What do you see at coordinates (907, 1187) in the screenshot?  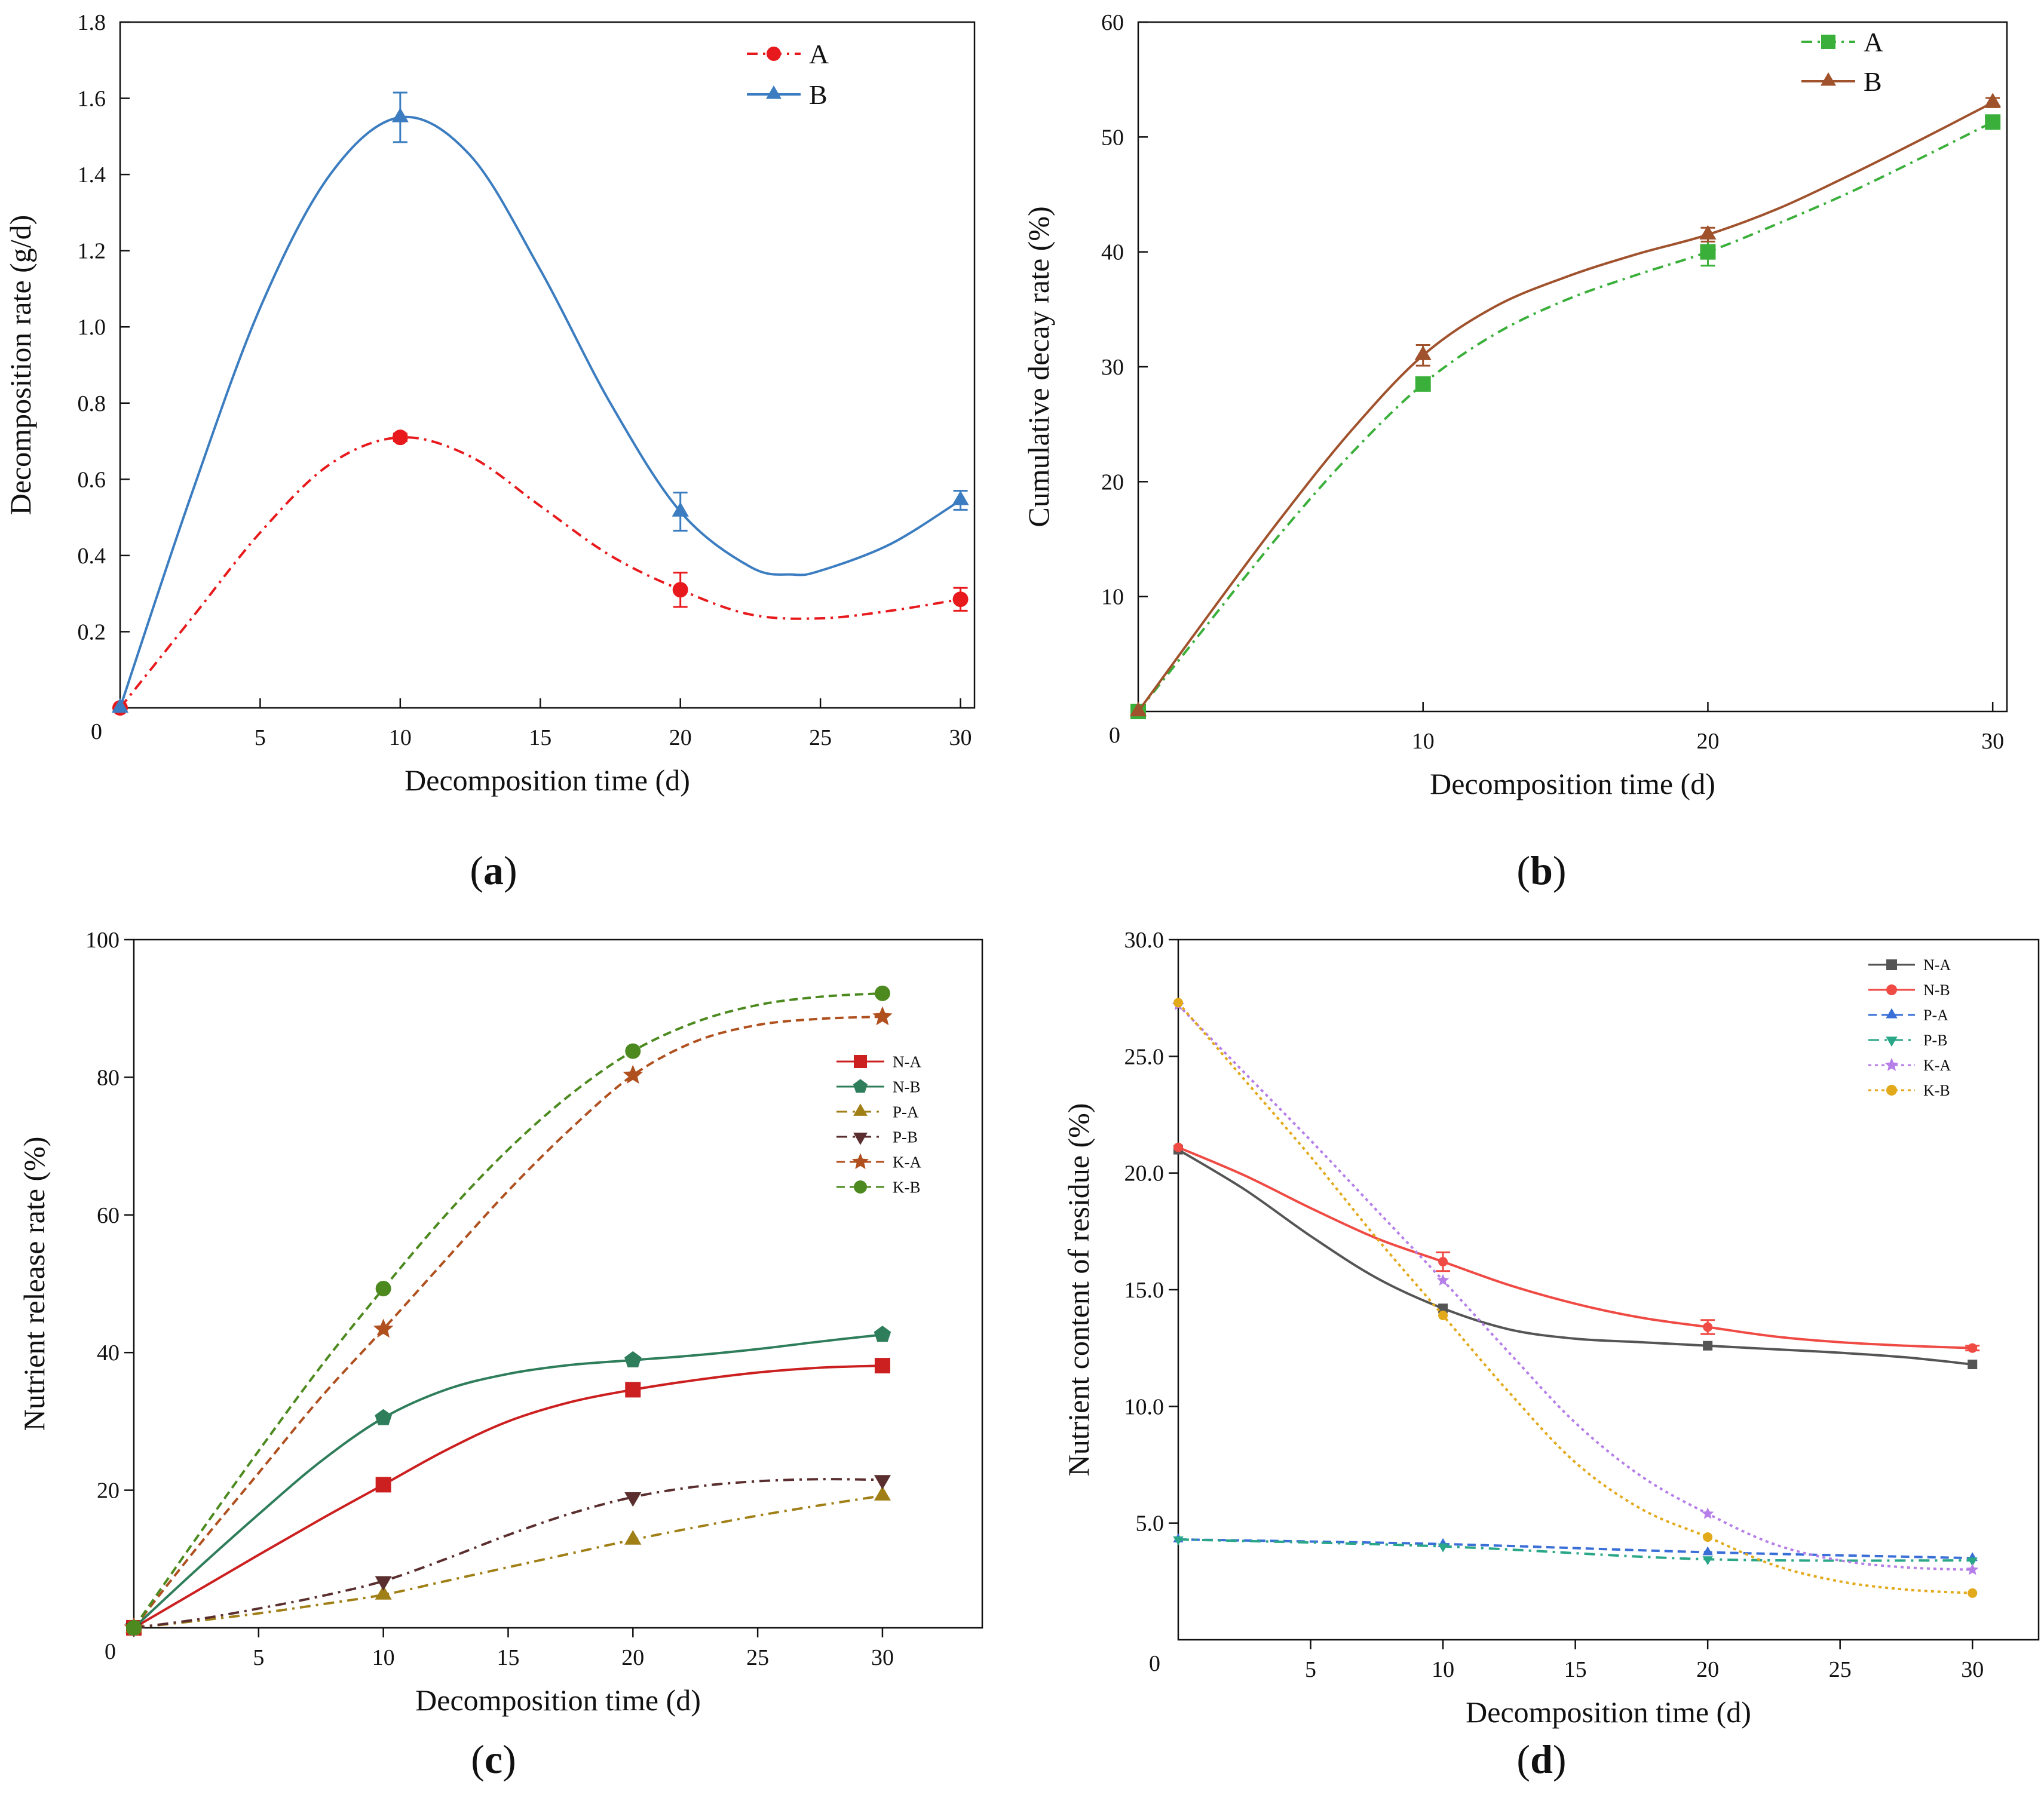 I see `legend-label: K-B` at bounding box center [907, 1187].